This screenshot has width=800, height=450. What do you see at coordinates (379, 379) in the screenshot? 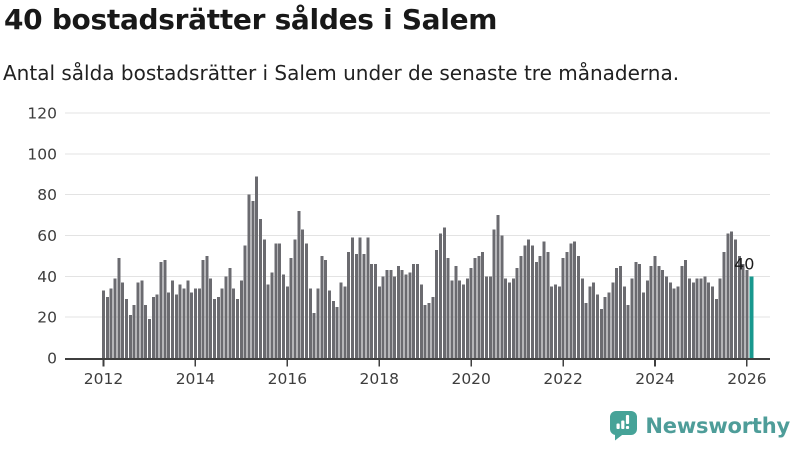
I see `x-tick-label: 2018` at bounding box center [379, 379].